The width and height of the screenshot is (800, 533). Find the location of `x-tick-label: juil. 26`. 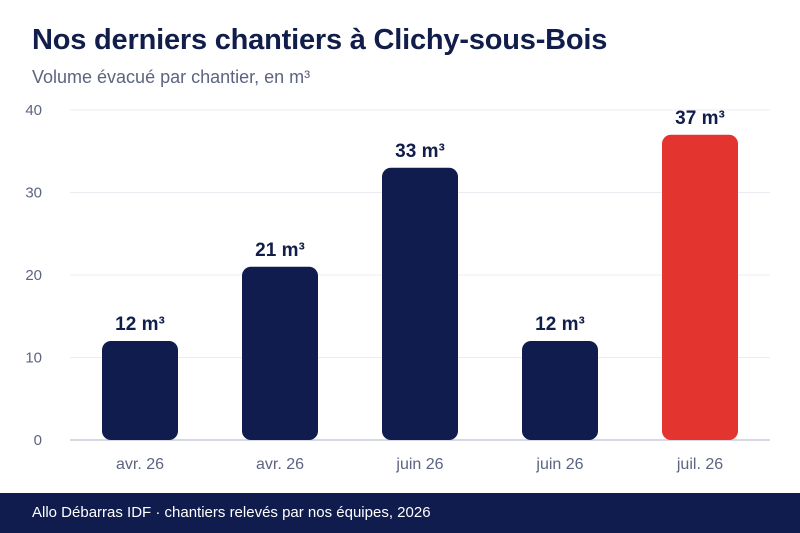

x-tick-label: juil. 26 is located at coordinates (699, 464).